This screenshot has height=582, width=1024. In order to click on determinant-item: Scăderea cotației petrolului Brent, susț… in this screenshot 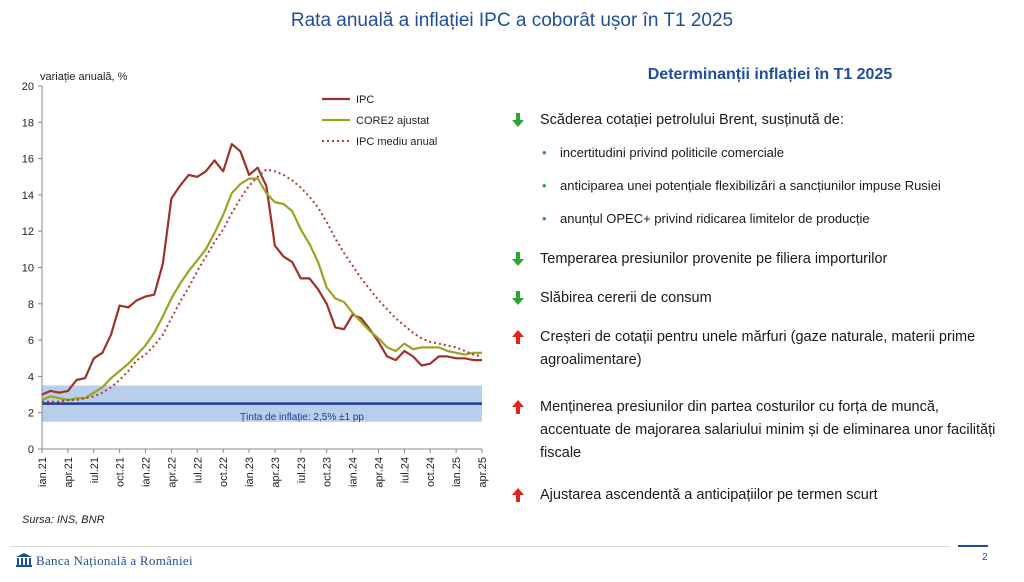, I will do `click(692, 120)`.